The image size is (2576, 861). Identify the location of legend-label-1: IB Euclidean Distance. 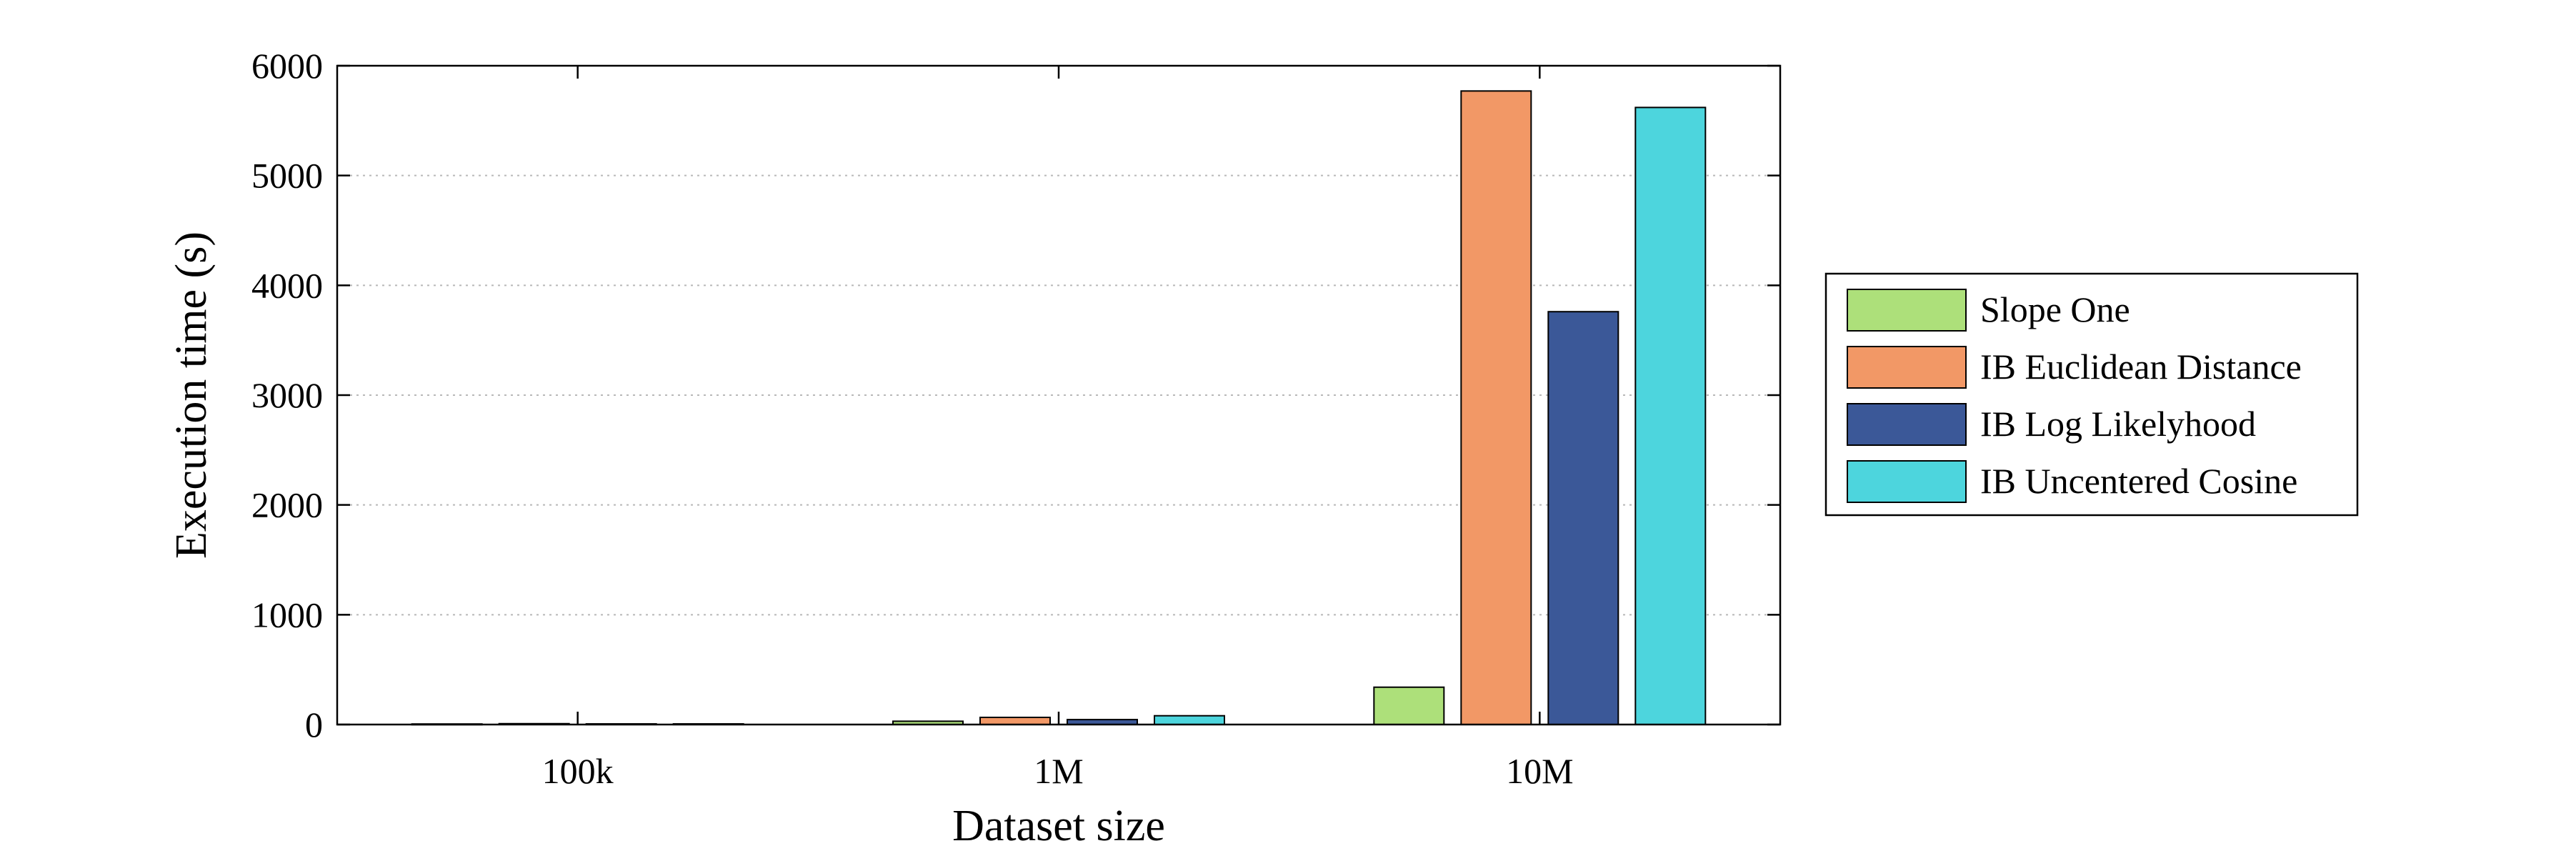
(2141, 367).